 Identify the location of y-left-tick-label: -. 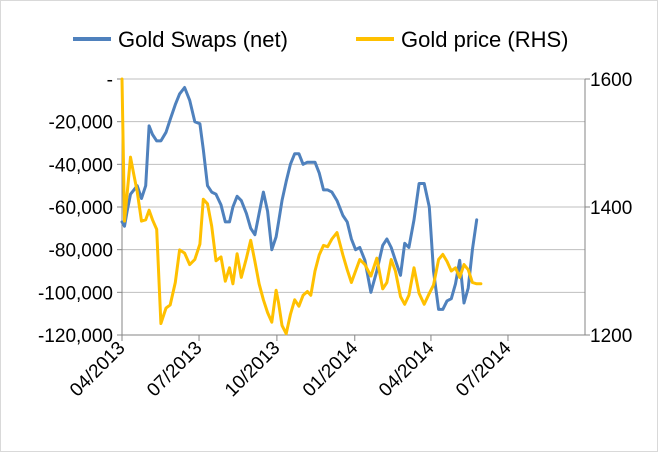
(110, 80).